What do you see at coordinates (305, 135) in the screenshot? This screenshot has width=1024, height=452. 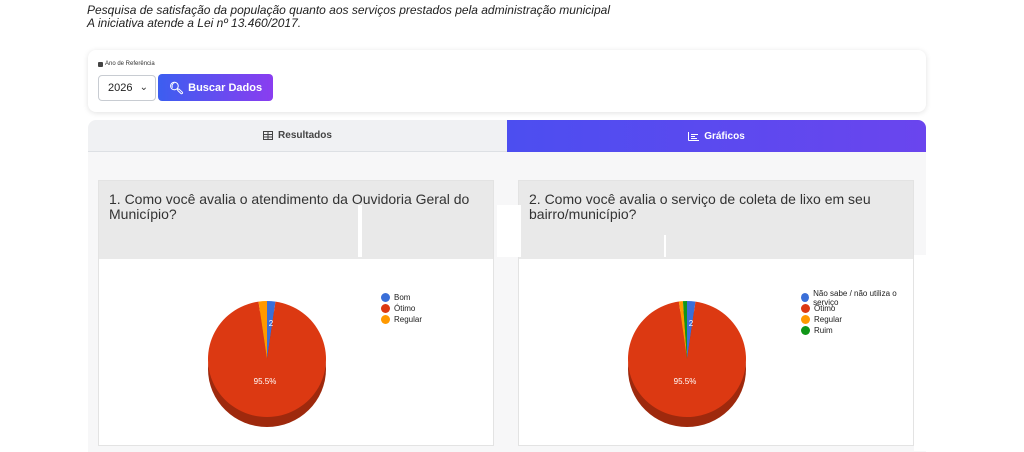 I see `tab-results-label: Resultados` at bounding box center [305, 135].